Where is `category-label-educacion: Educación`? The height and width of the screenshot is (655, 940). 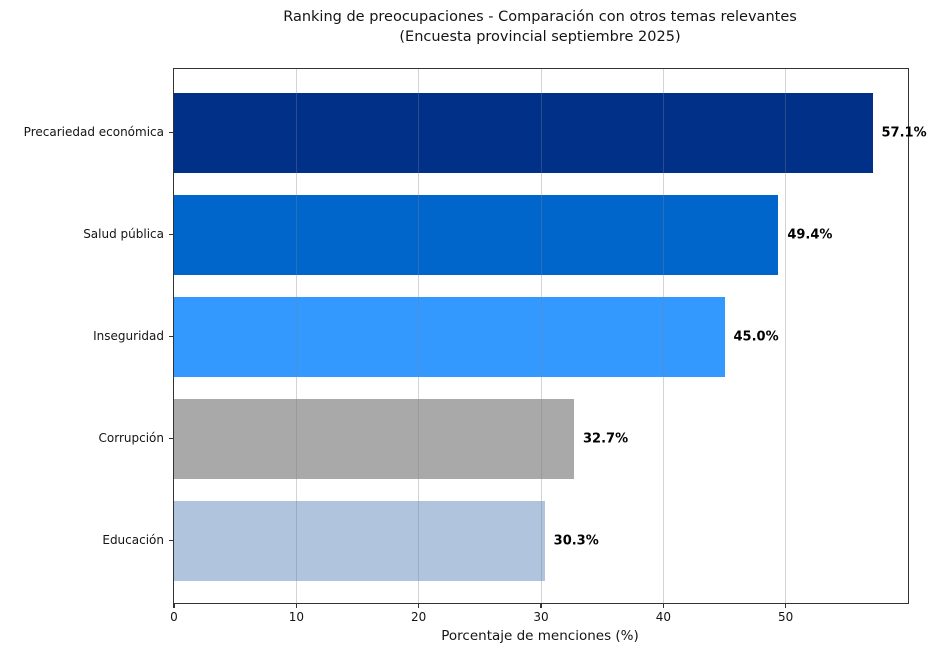 category-label-educacion: Educación is located at coordinates (133, 539).